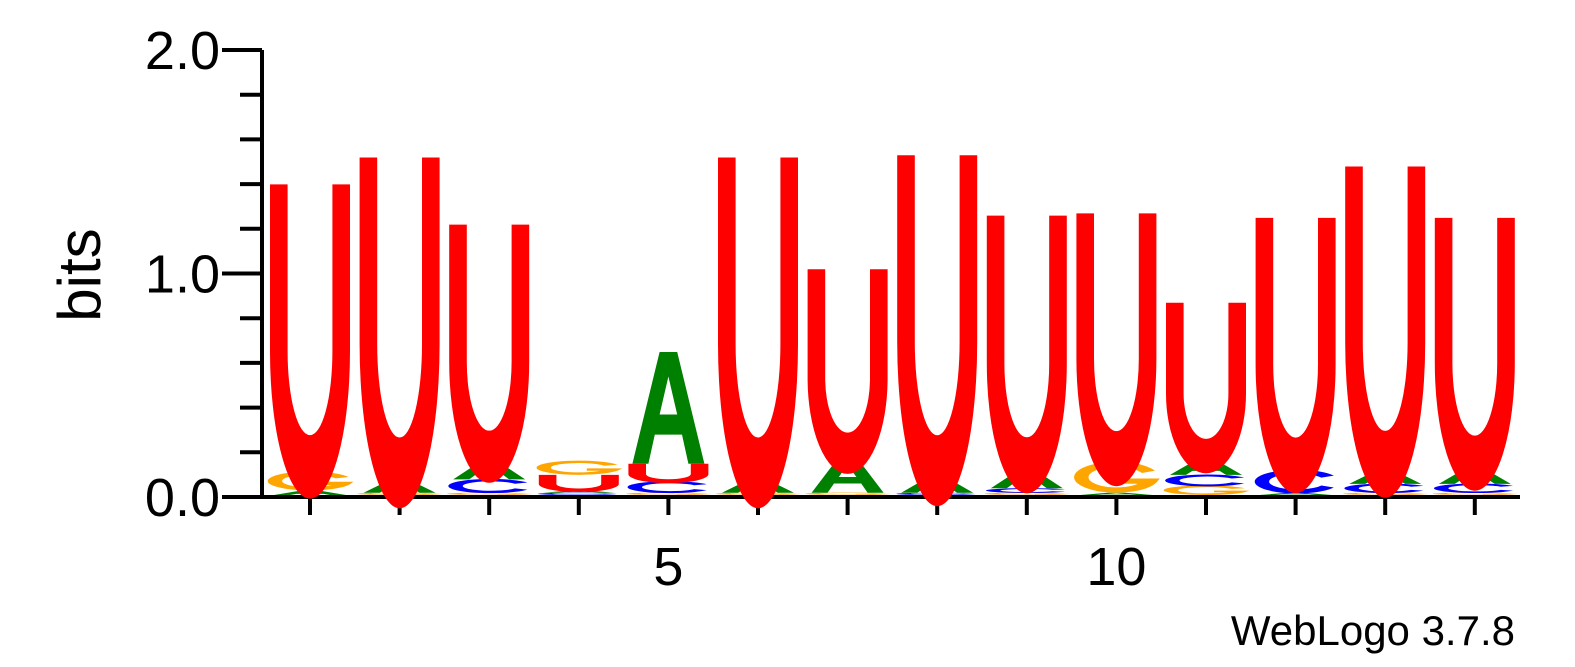 Image resolution: width=1575 pixels, height=667 pixels. I want to click on x-tick-label: 10, so click(1116, 567).